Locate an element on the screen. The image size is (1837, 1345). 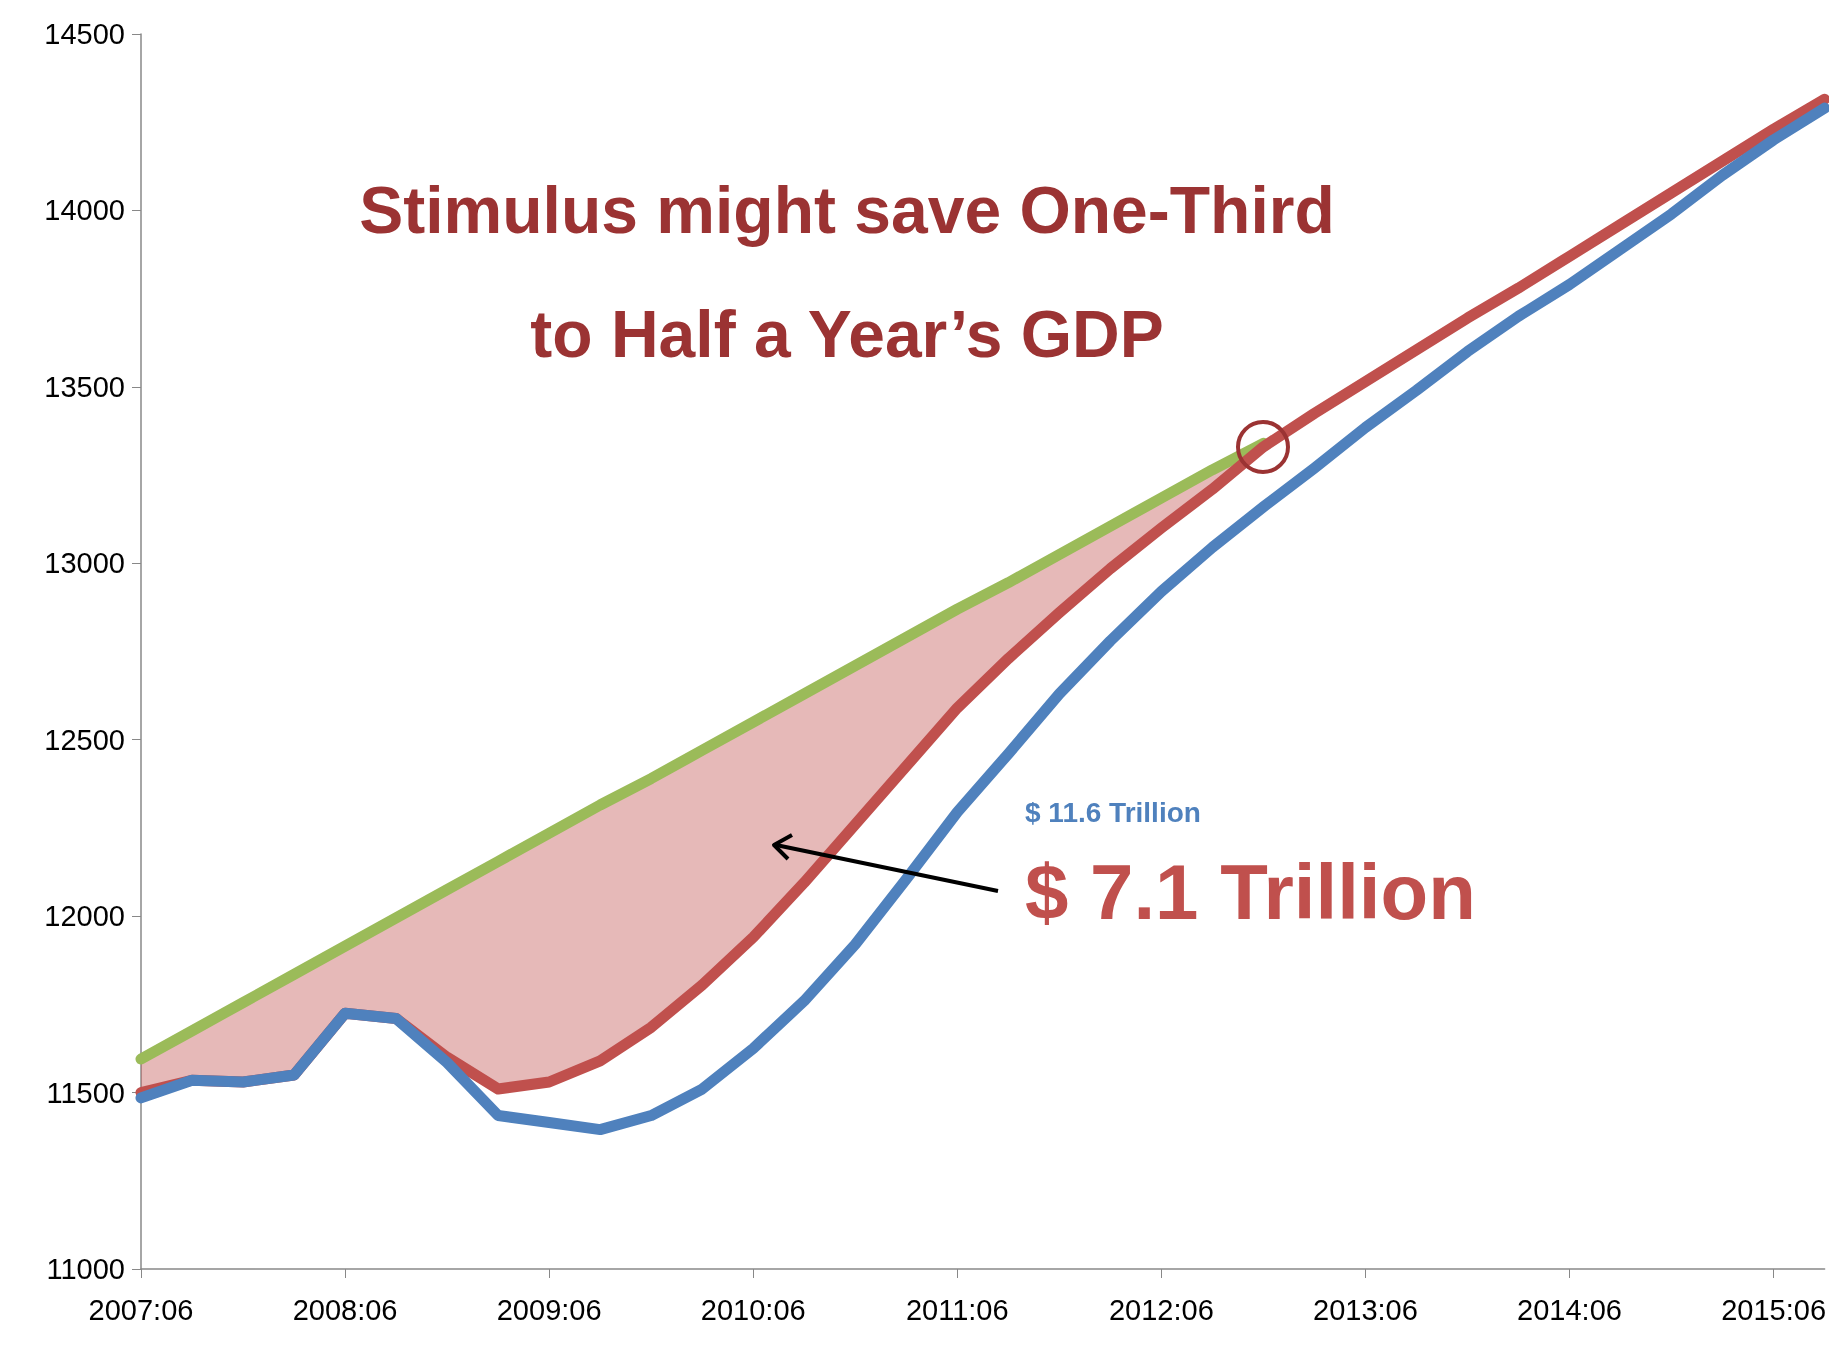
x-tick-label: 2008:06 is located at coordinates (345, 1309).